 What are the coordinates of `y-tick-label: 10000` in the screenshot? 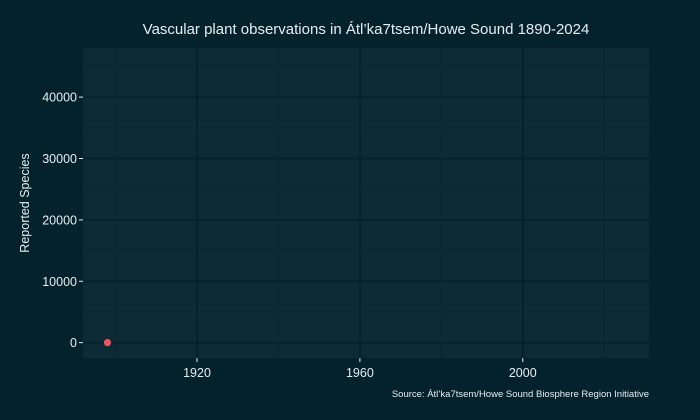 It's located at (59, 282).